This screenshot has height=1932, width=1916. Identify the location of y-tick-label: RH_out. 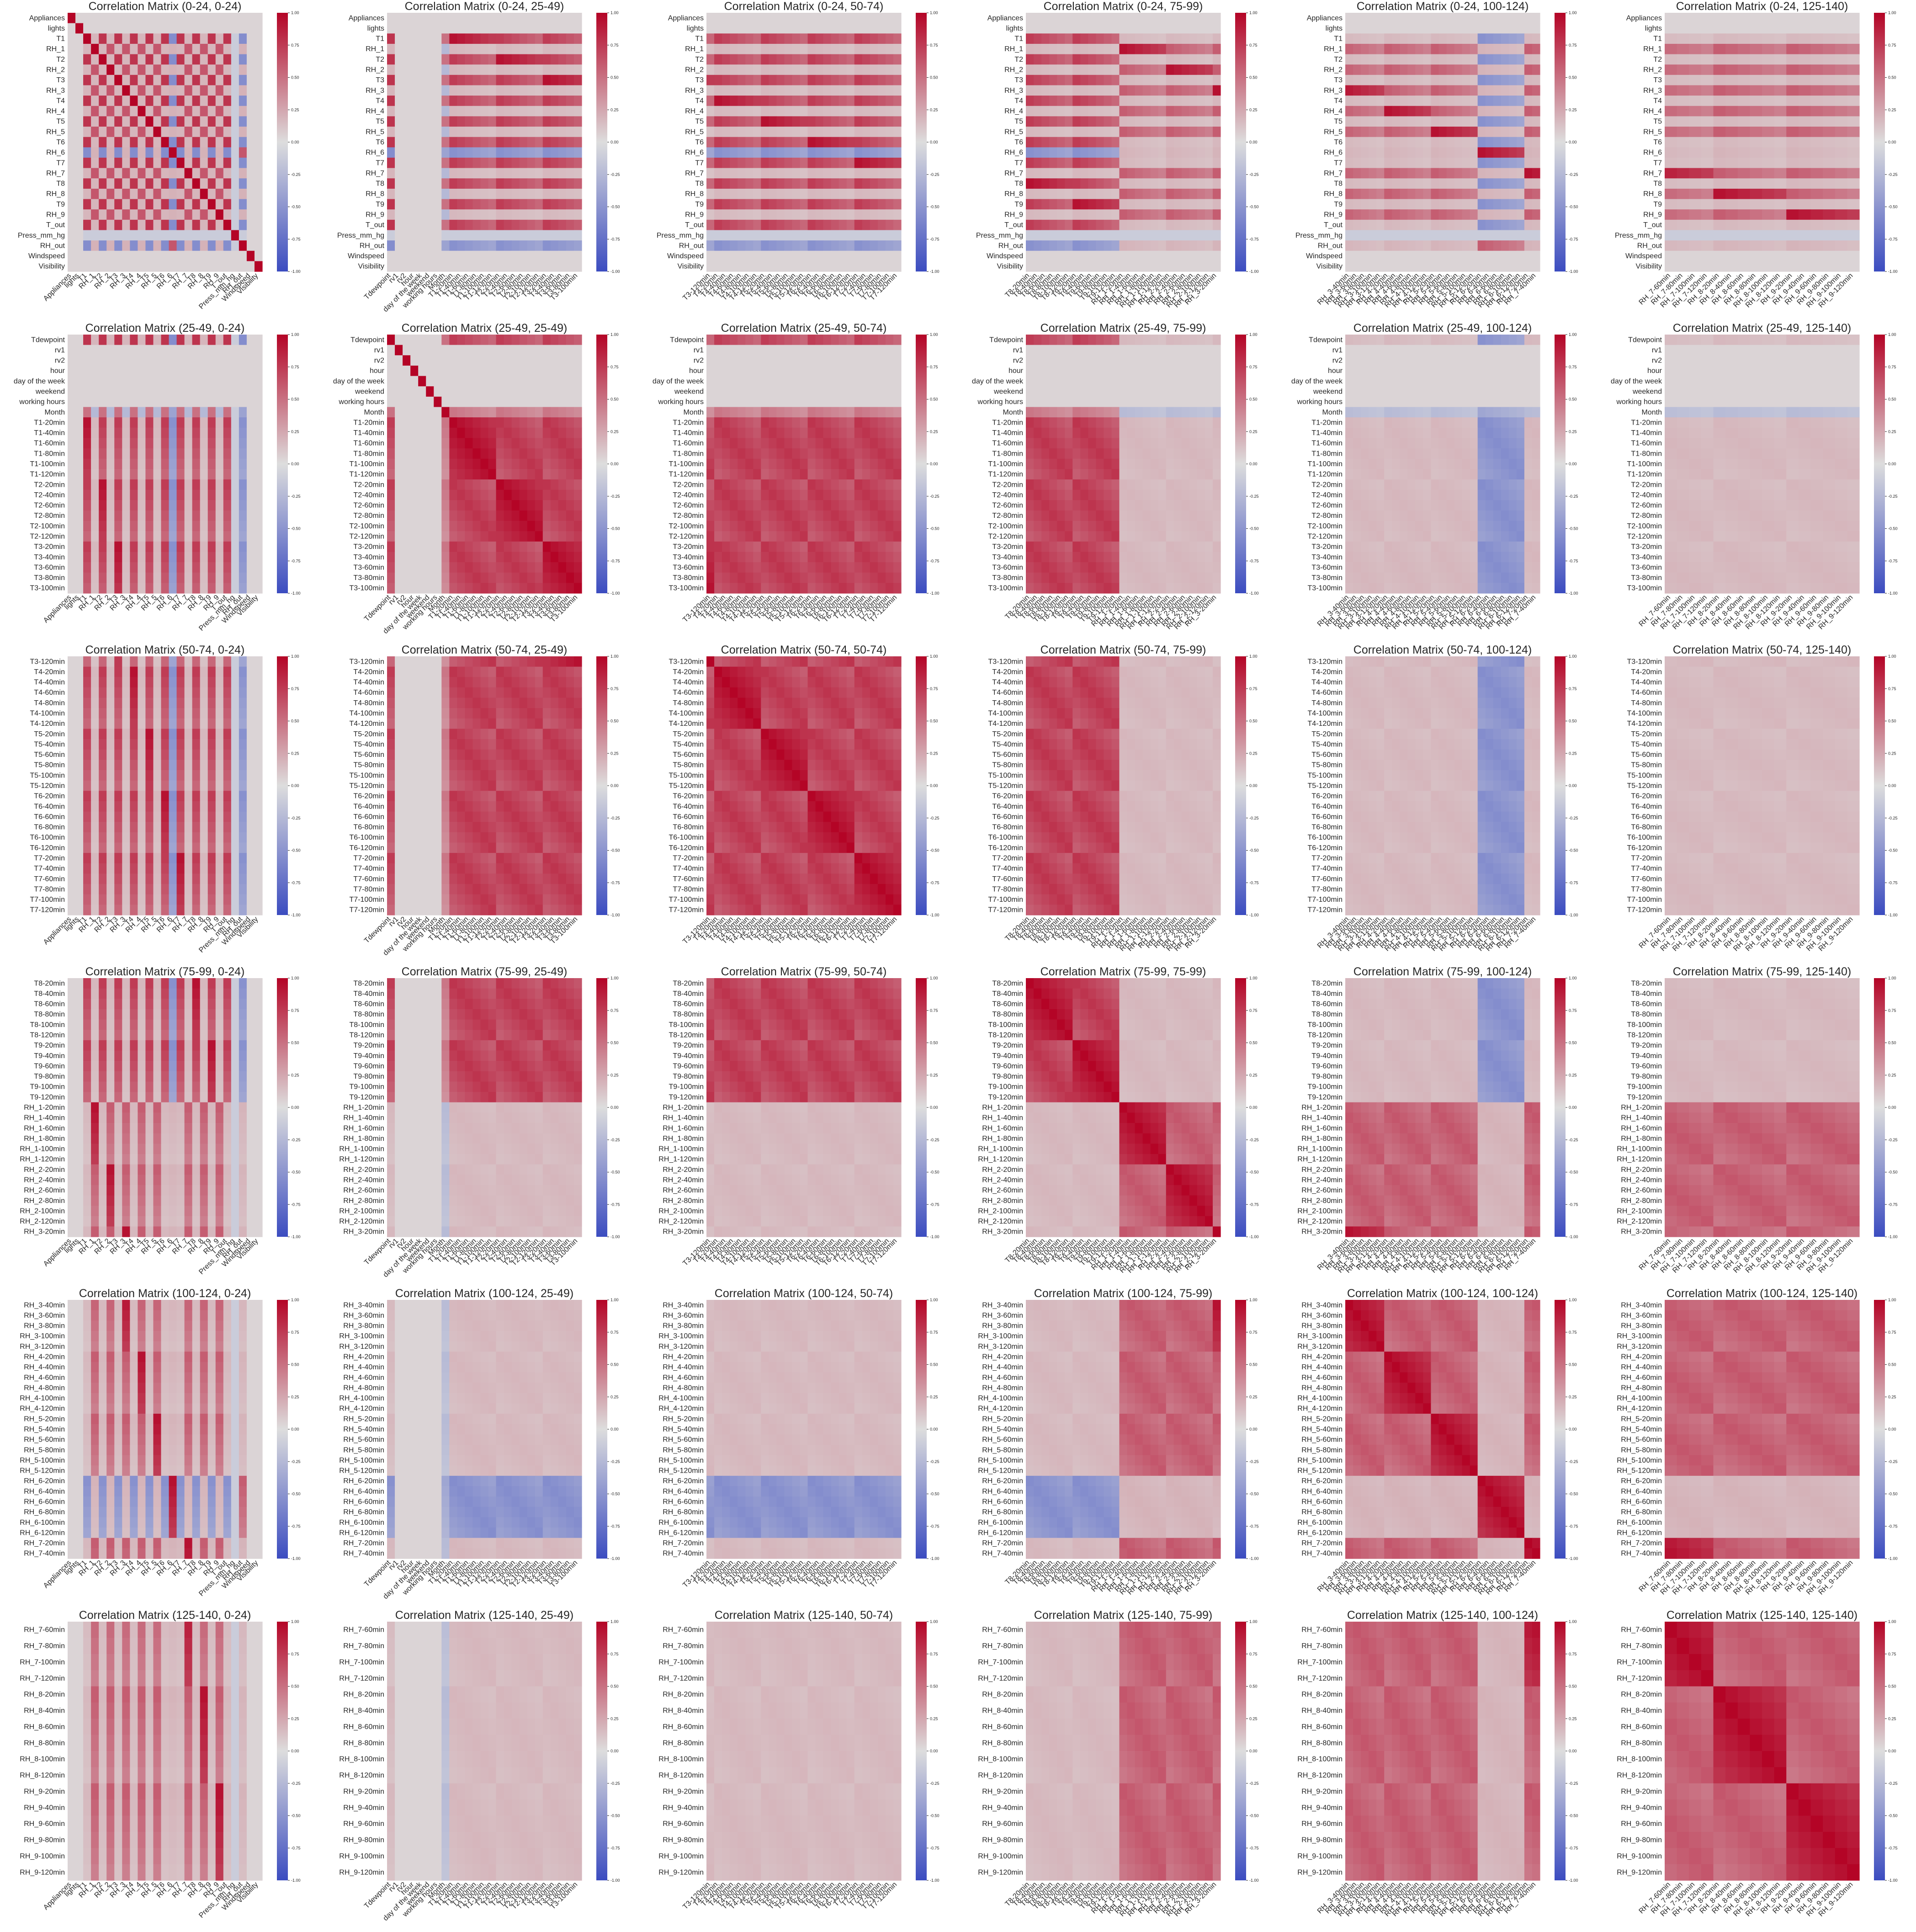
(1330, 246).